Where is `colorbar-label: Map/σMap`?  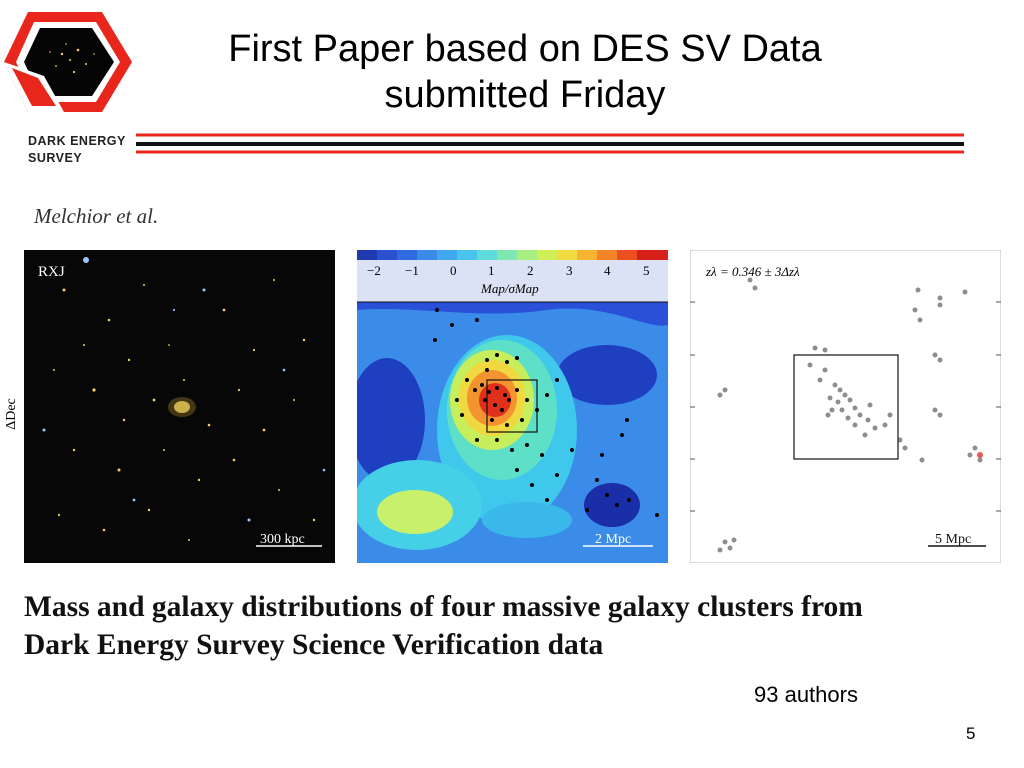 colorbar-label: Map/σMap is located at coordinates (509, 288).